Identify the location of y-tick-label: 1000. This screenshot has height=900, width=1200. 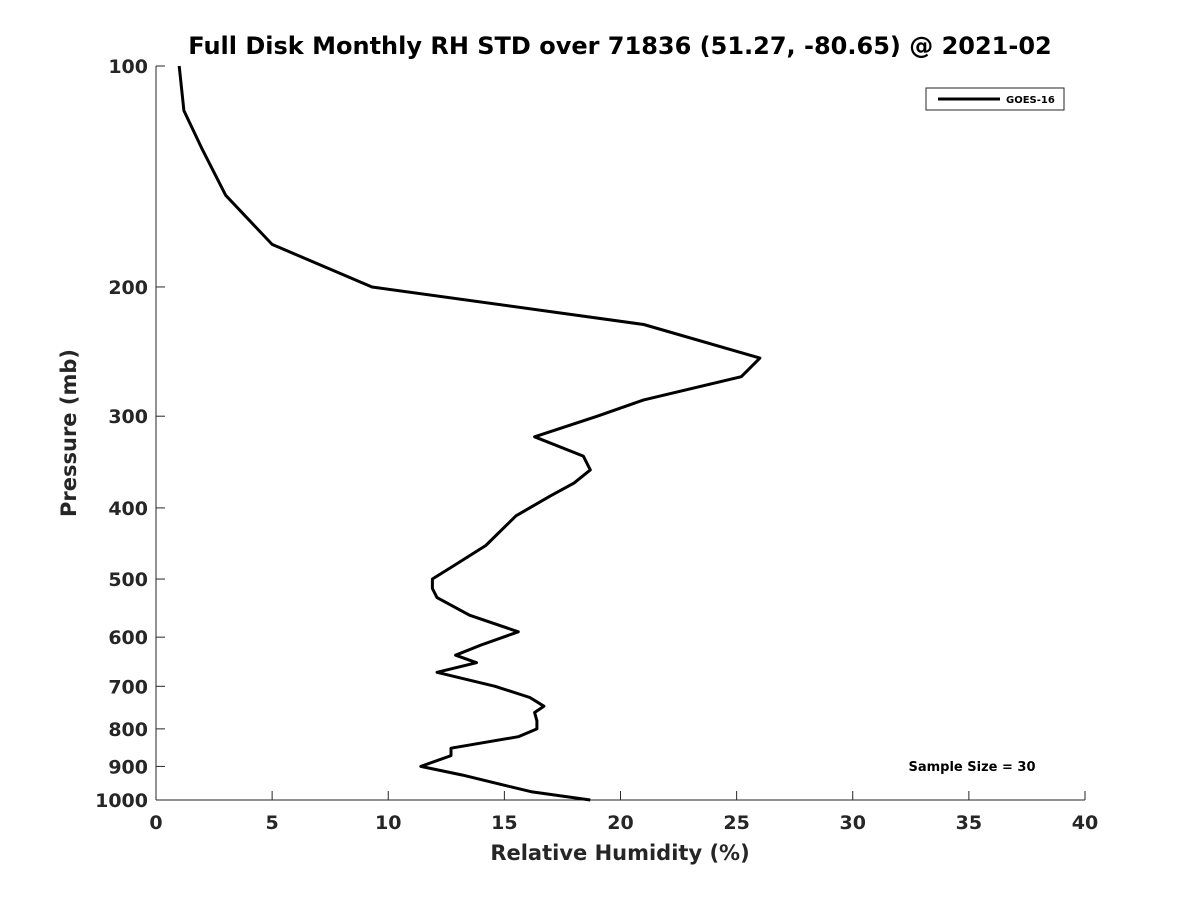
(121, 801).